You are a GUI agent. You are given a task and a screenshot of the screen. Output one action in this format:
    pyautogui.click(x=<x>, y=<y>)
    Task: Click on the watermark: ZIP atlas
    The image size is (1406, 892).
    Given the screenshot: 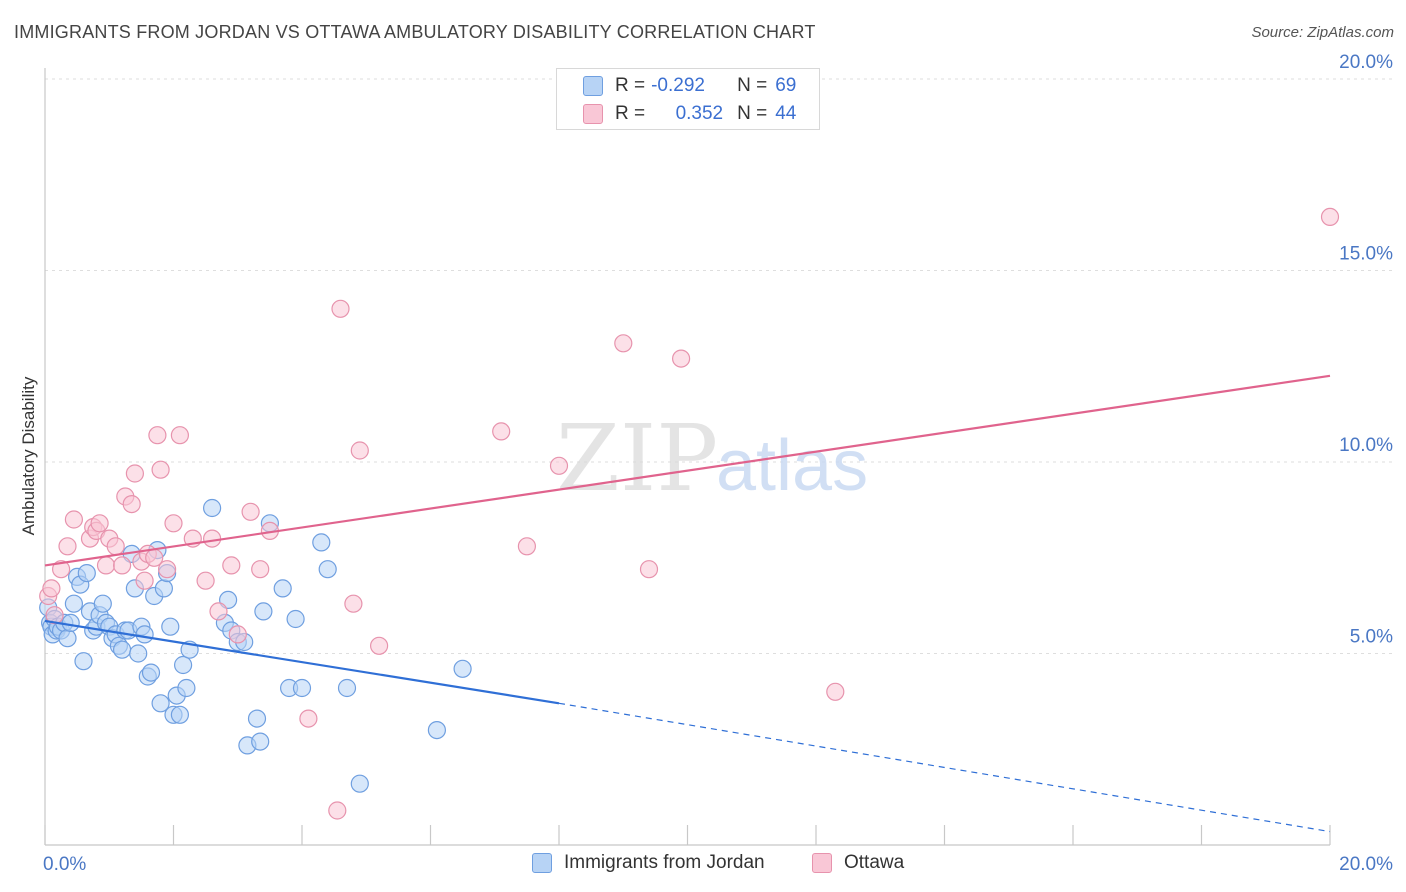 What is the action you would take?
    pyautogui.click(x=712, y=458)
    